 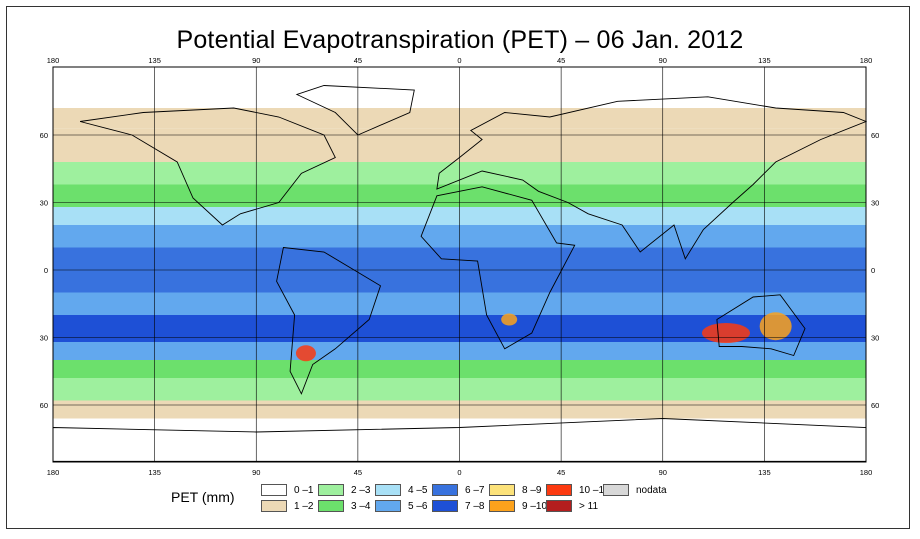 I want to click on legend-item: 2 –3, so click(x=344, y=490).